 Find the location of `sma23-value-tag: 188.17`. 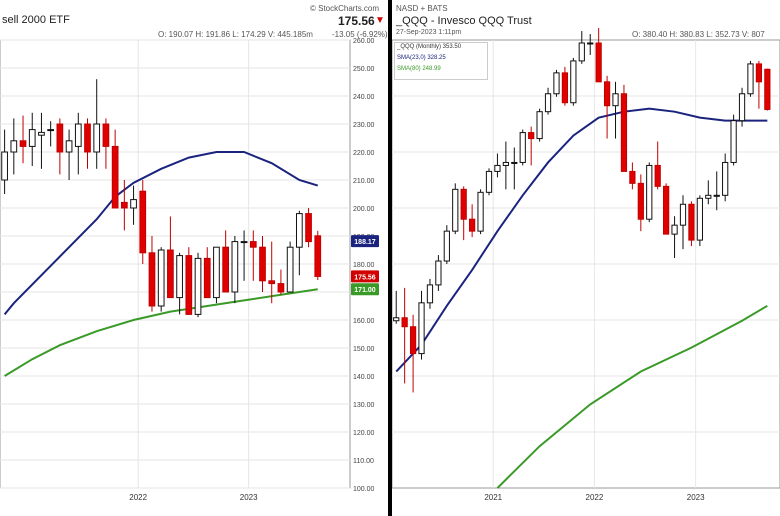

sma23-value-tag: 188.17 is located at coordinates (365, 242).